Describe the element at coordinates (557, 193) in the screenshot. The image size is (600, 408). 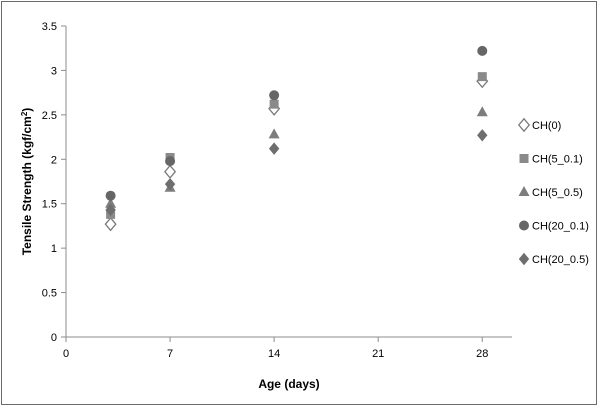
I see `legend-label: CH(5_0.5)` at that location.